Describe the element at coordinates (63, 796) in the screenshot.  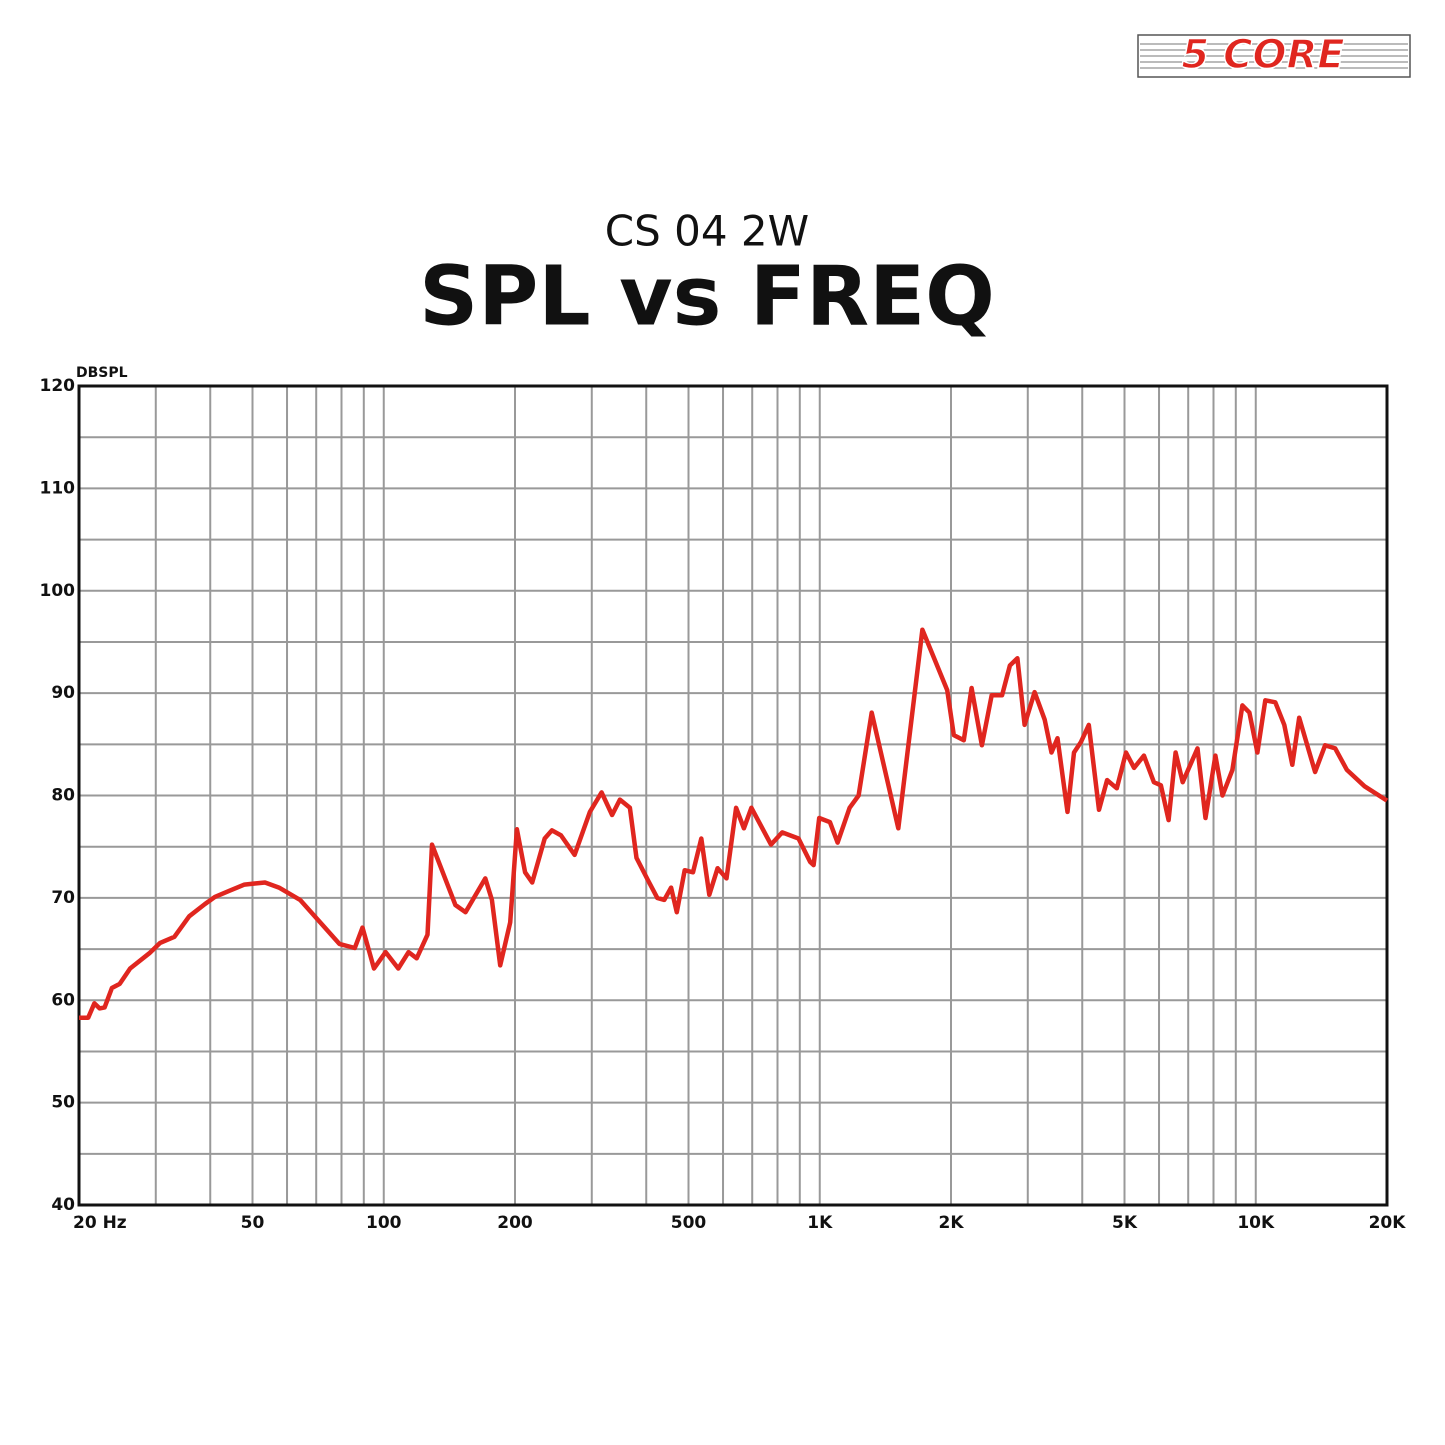
I see `y-tick-label: 80` at that location.